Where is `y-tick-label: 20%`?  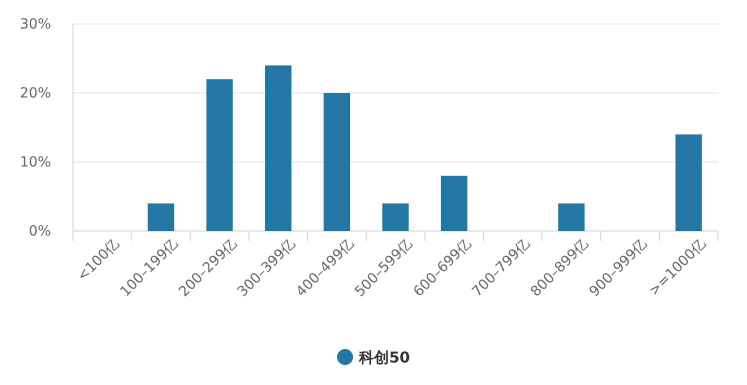
y-tick-label: 20% is located at coordinates (35, 93).